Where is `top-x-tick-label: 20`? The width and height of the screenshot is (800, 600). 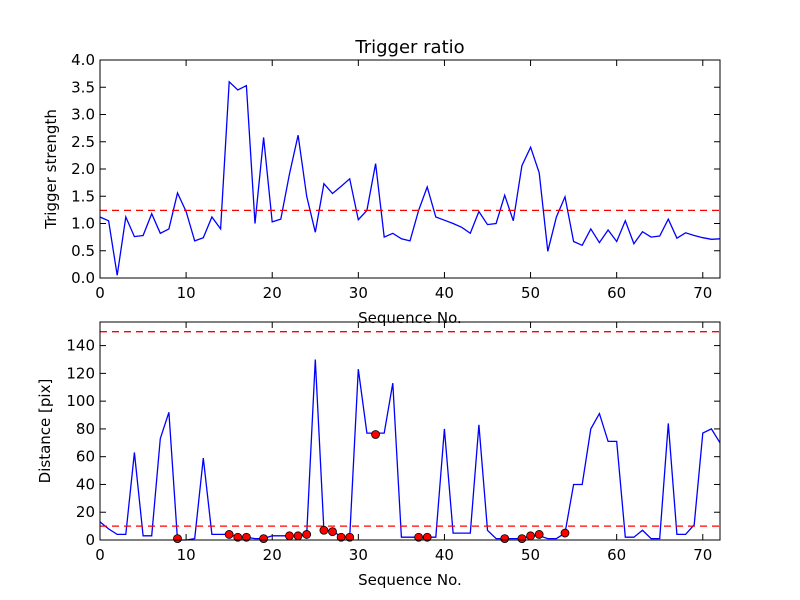 top-x-tick-label: 20 is located at coordinates (272, 293).